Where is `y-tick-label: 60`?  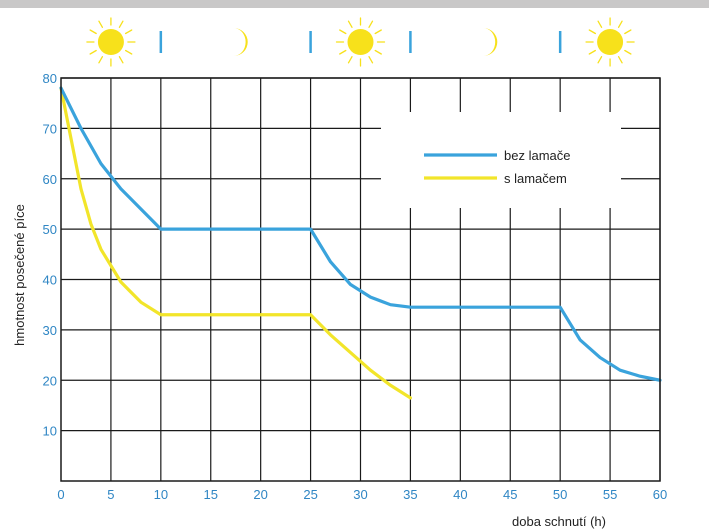 y-tick-label: 60 is located at coordinates (50, 179).